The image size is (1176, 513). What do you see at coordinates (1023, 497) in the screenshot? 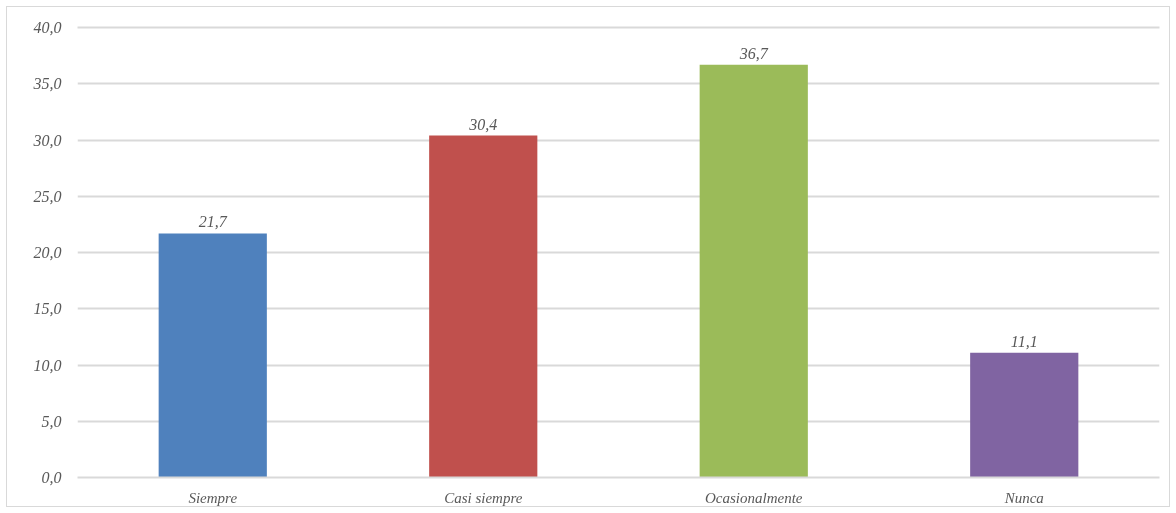
I see `x-tick-label: Nunca` at bounding box center [1023, 497].